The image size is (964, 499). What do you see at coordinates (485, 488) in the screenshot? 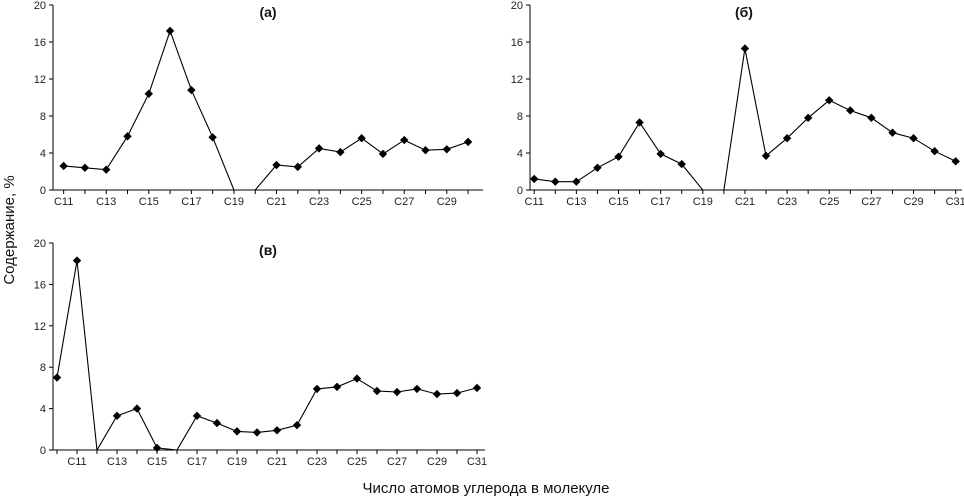
I see `x-axis-title: Число атомов углерода в молекуле` at bounding box center [485, 488].